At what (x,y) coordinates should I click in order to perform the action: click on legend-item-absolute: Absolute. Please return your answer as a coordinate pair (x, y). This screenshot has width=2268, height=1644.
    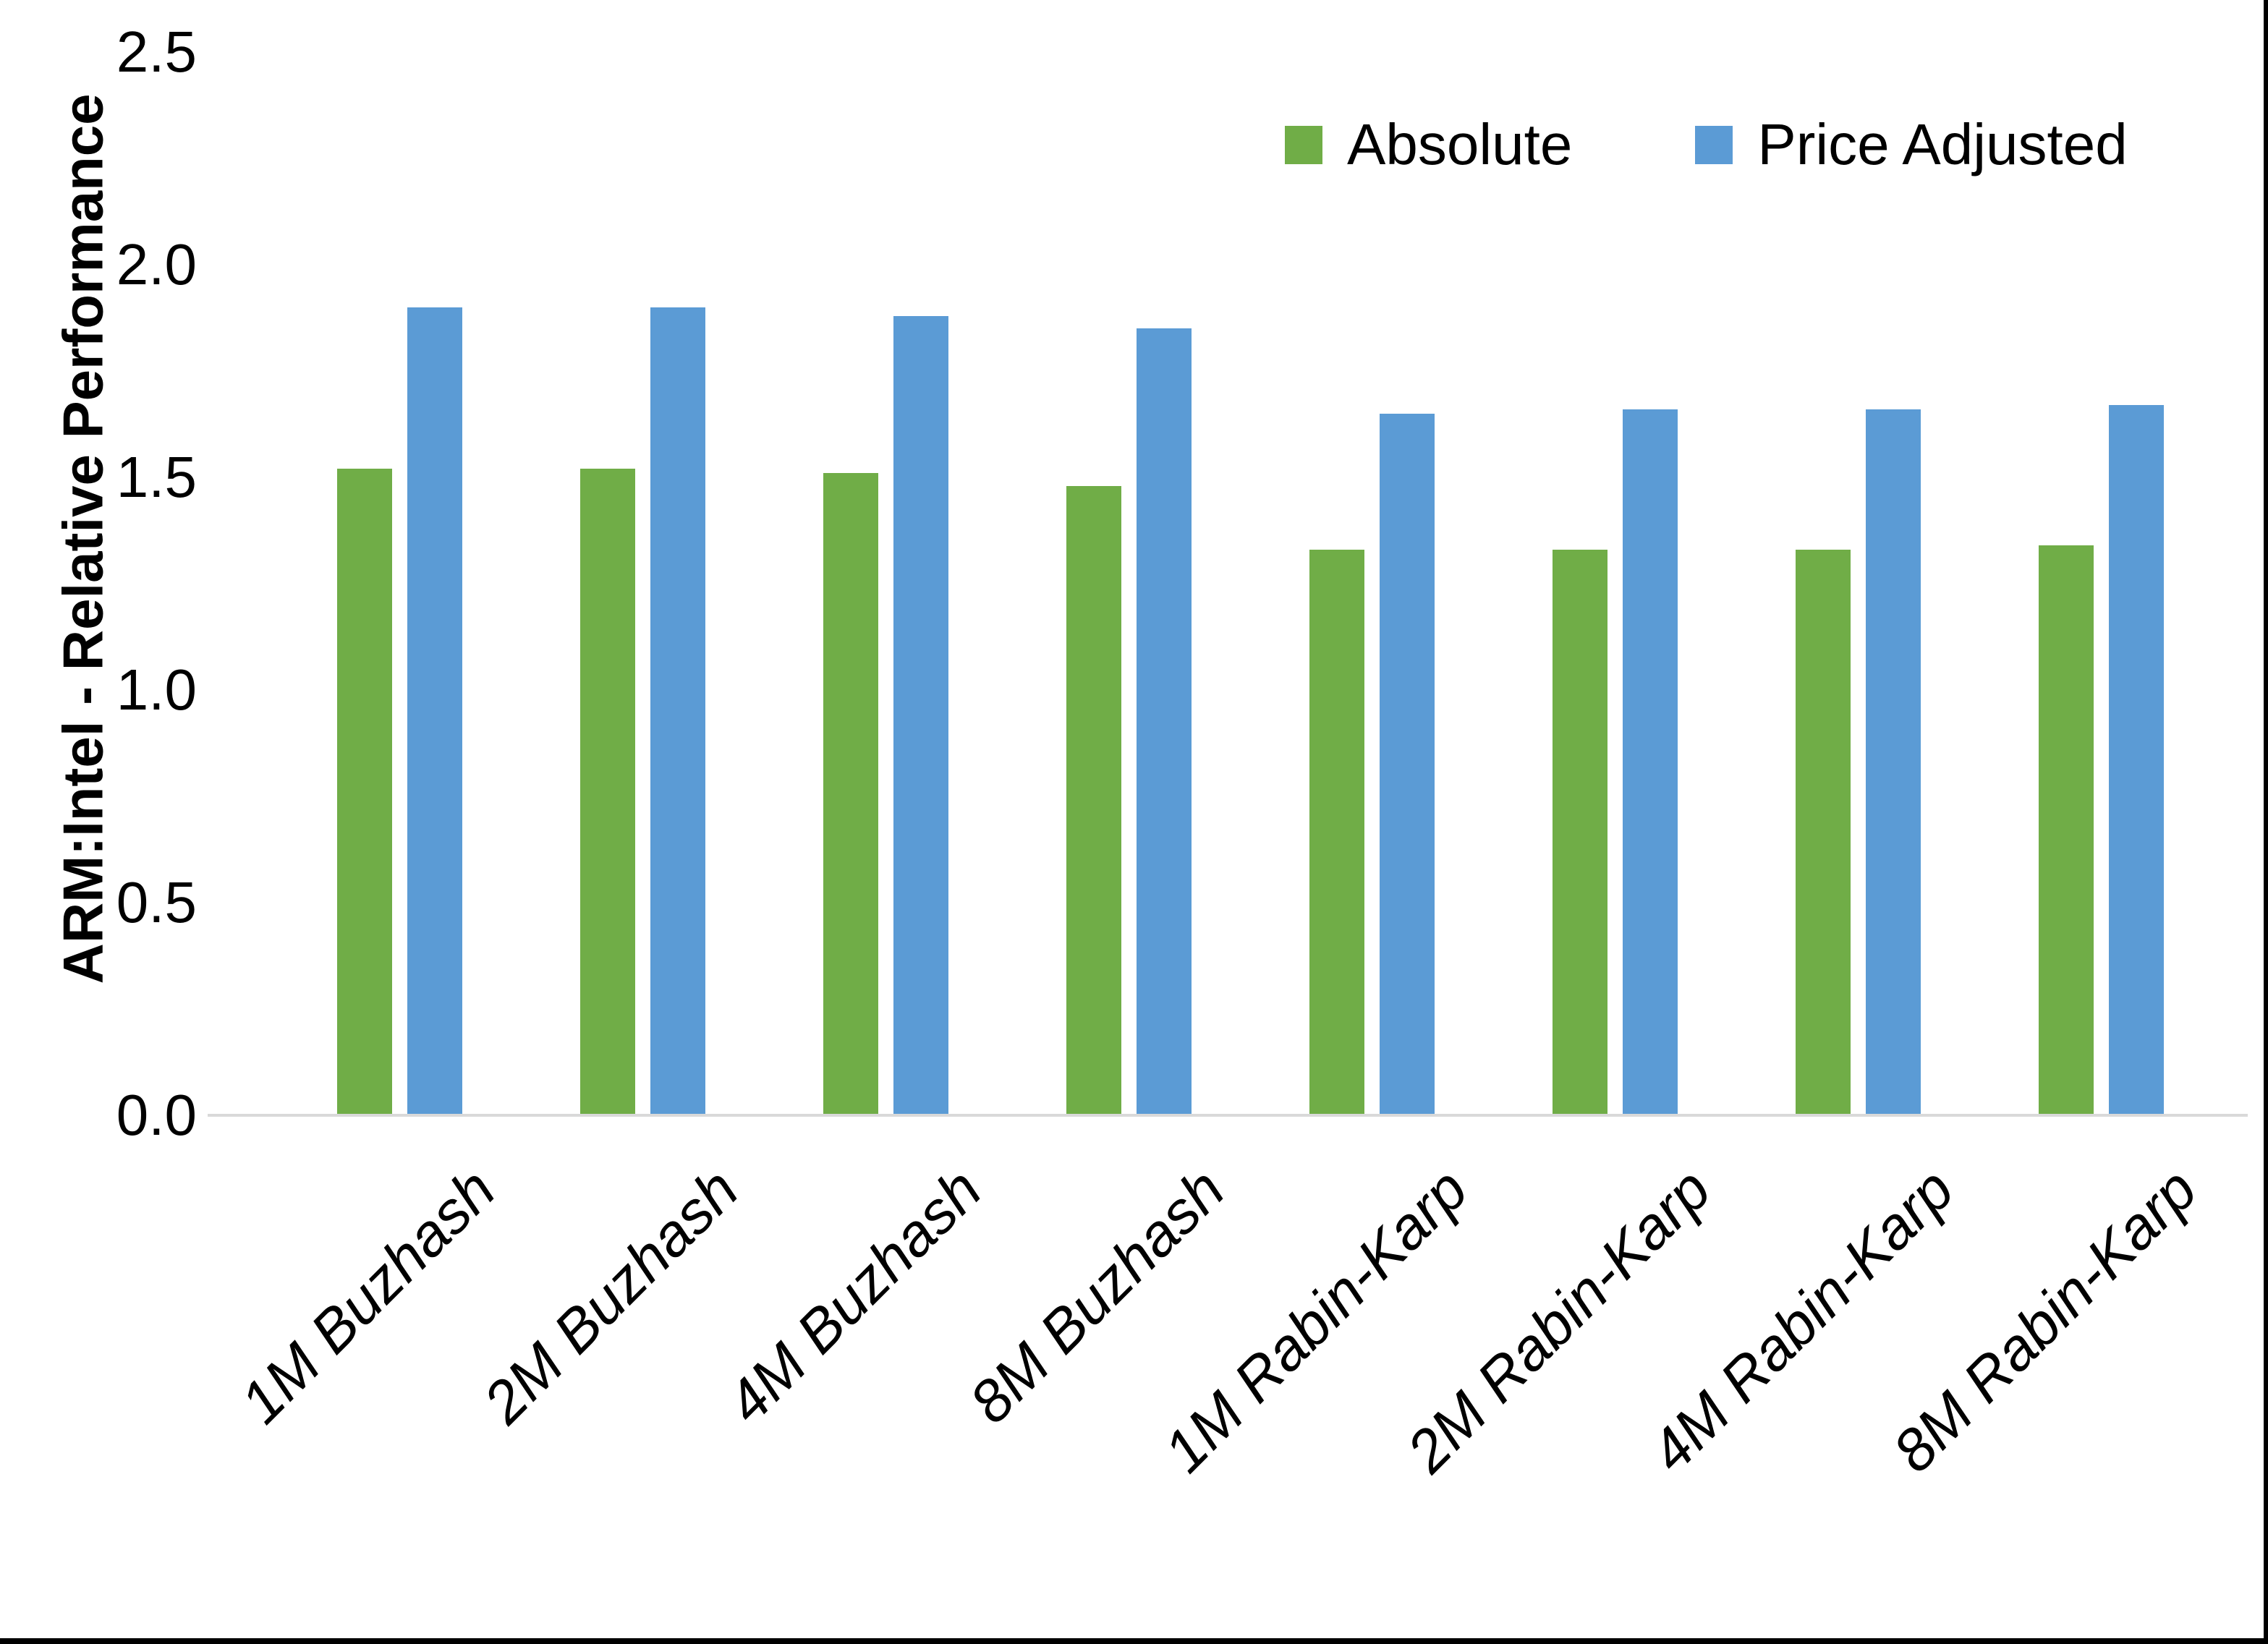
    Looking at the image, I should click on (1428, 144).